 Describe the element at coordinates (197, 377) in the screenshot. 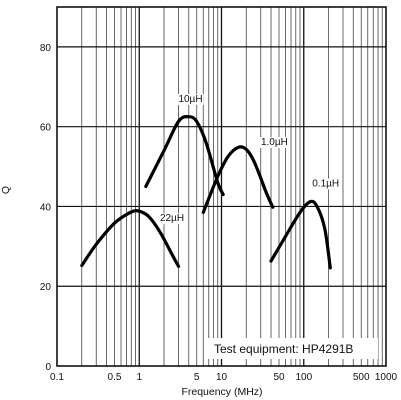

I see `x-tick-label: 5` at that location.